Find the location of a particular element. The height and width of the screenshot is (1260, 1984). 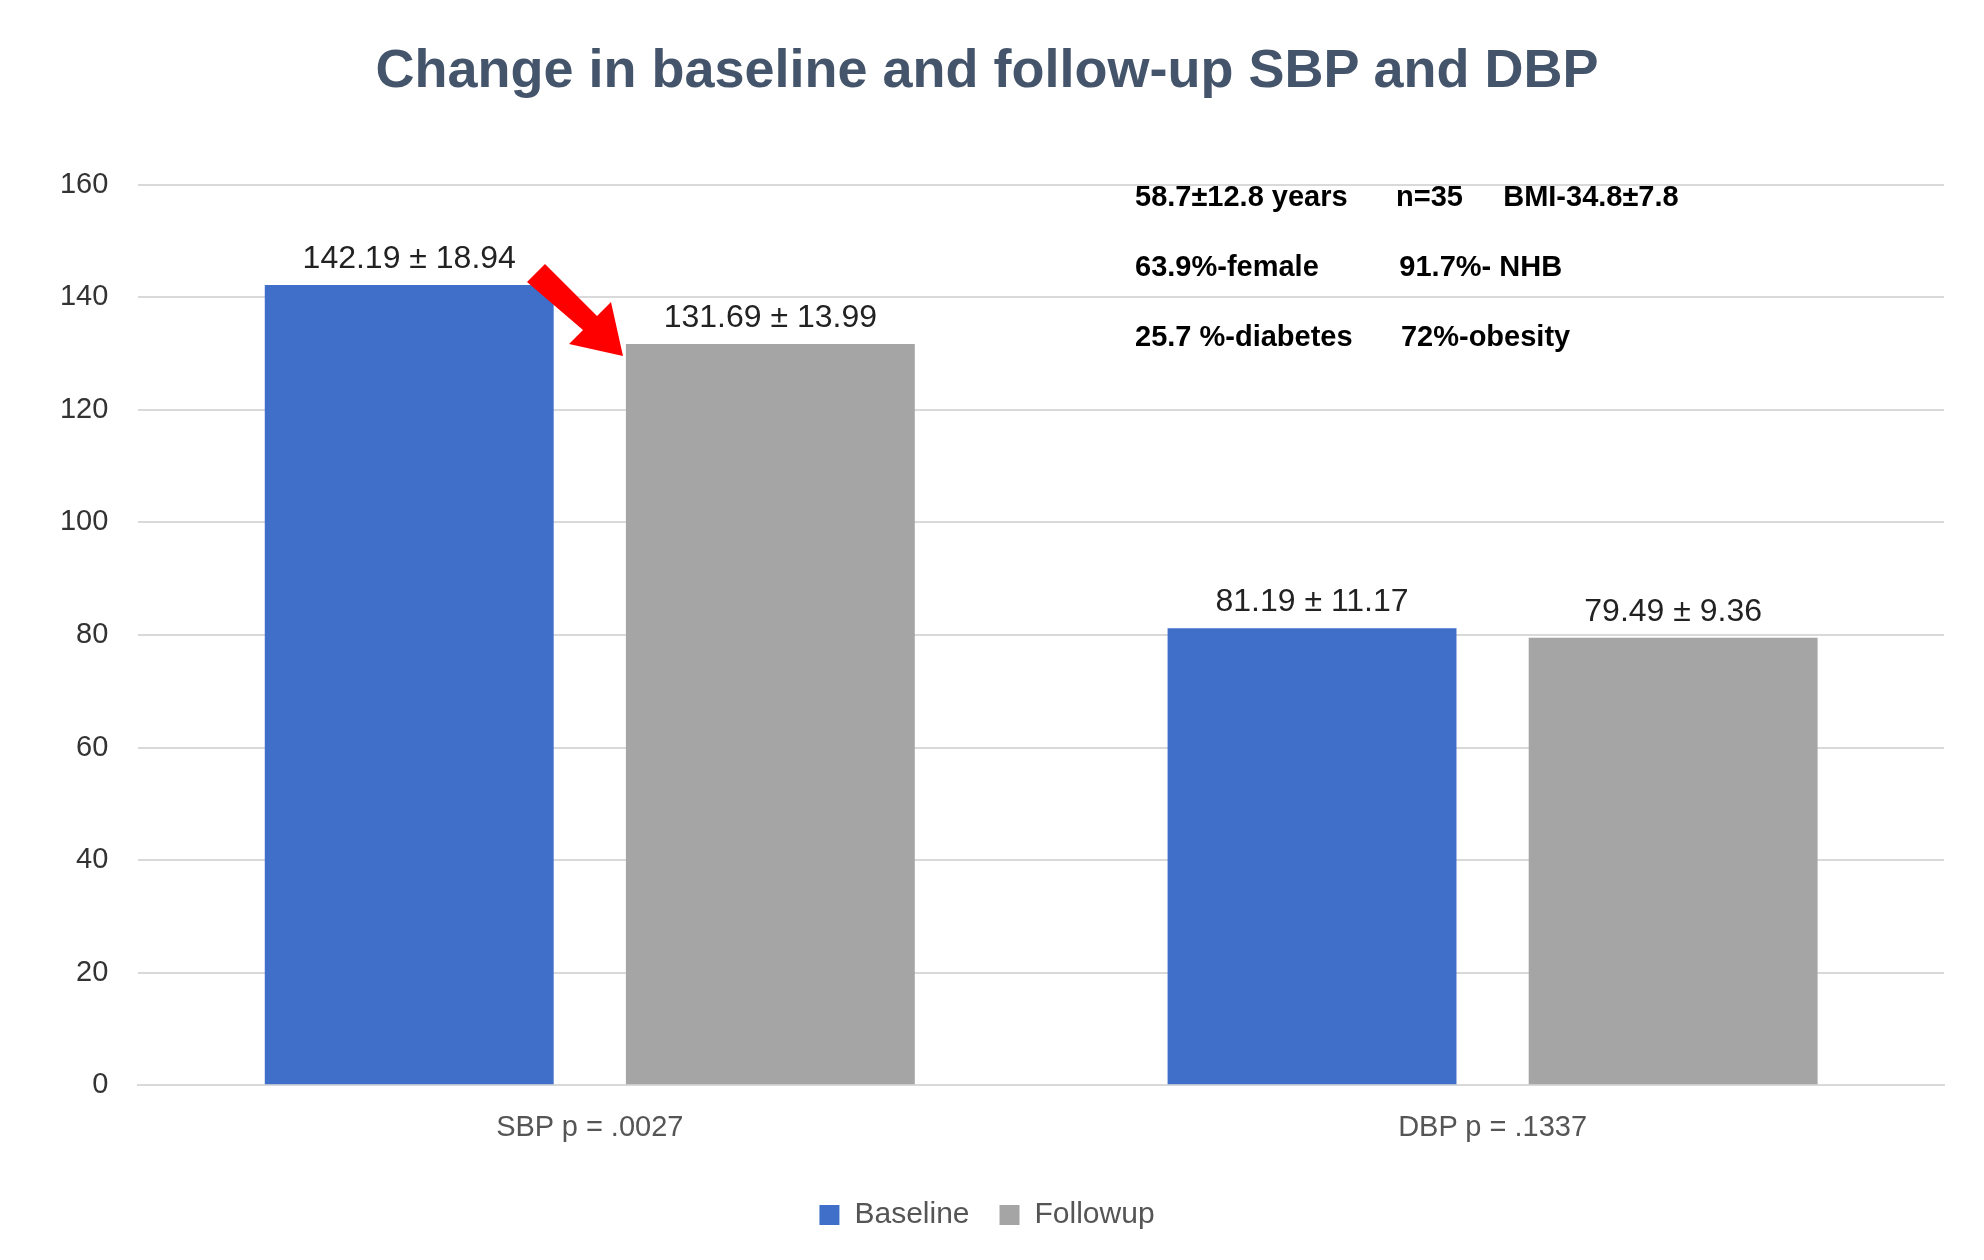

y-tick-label: 100 is located at coordinates (84, 520).